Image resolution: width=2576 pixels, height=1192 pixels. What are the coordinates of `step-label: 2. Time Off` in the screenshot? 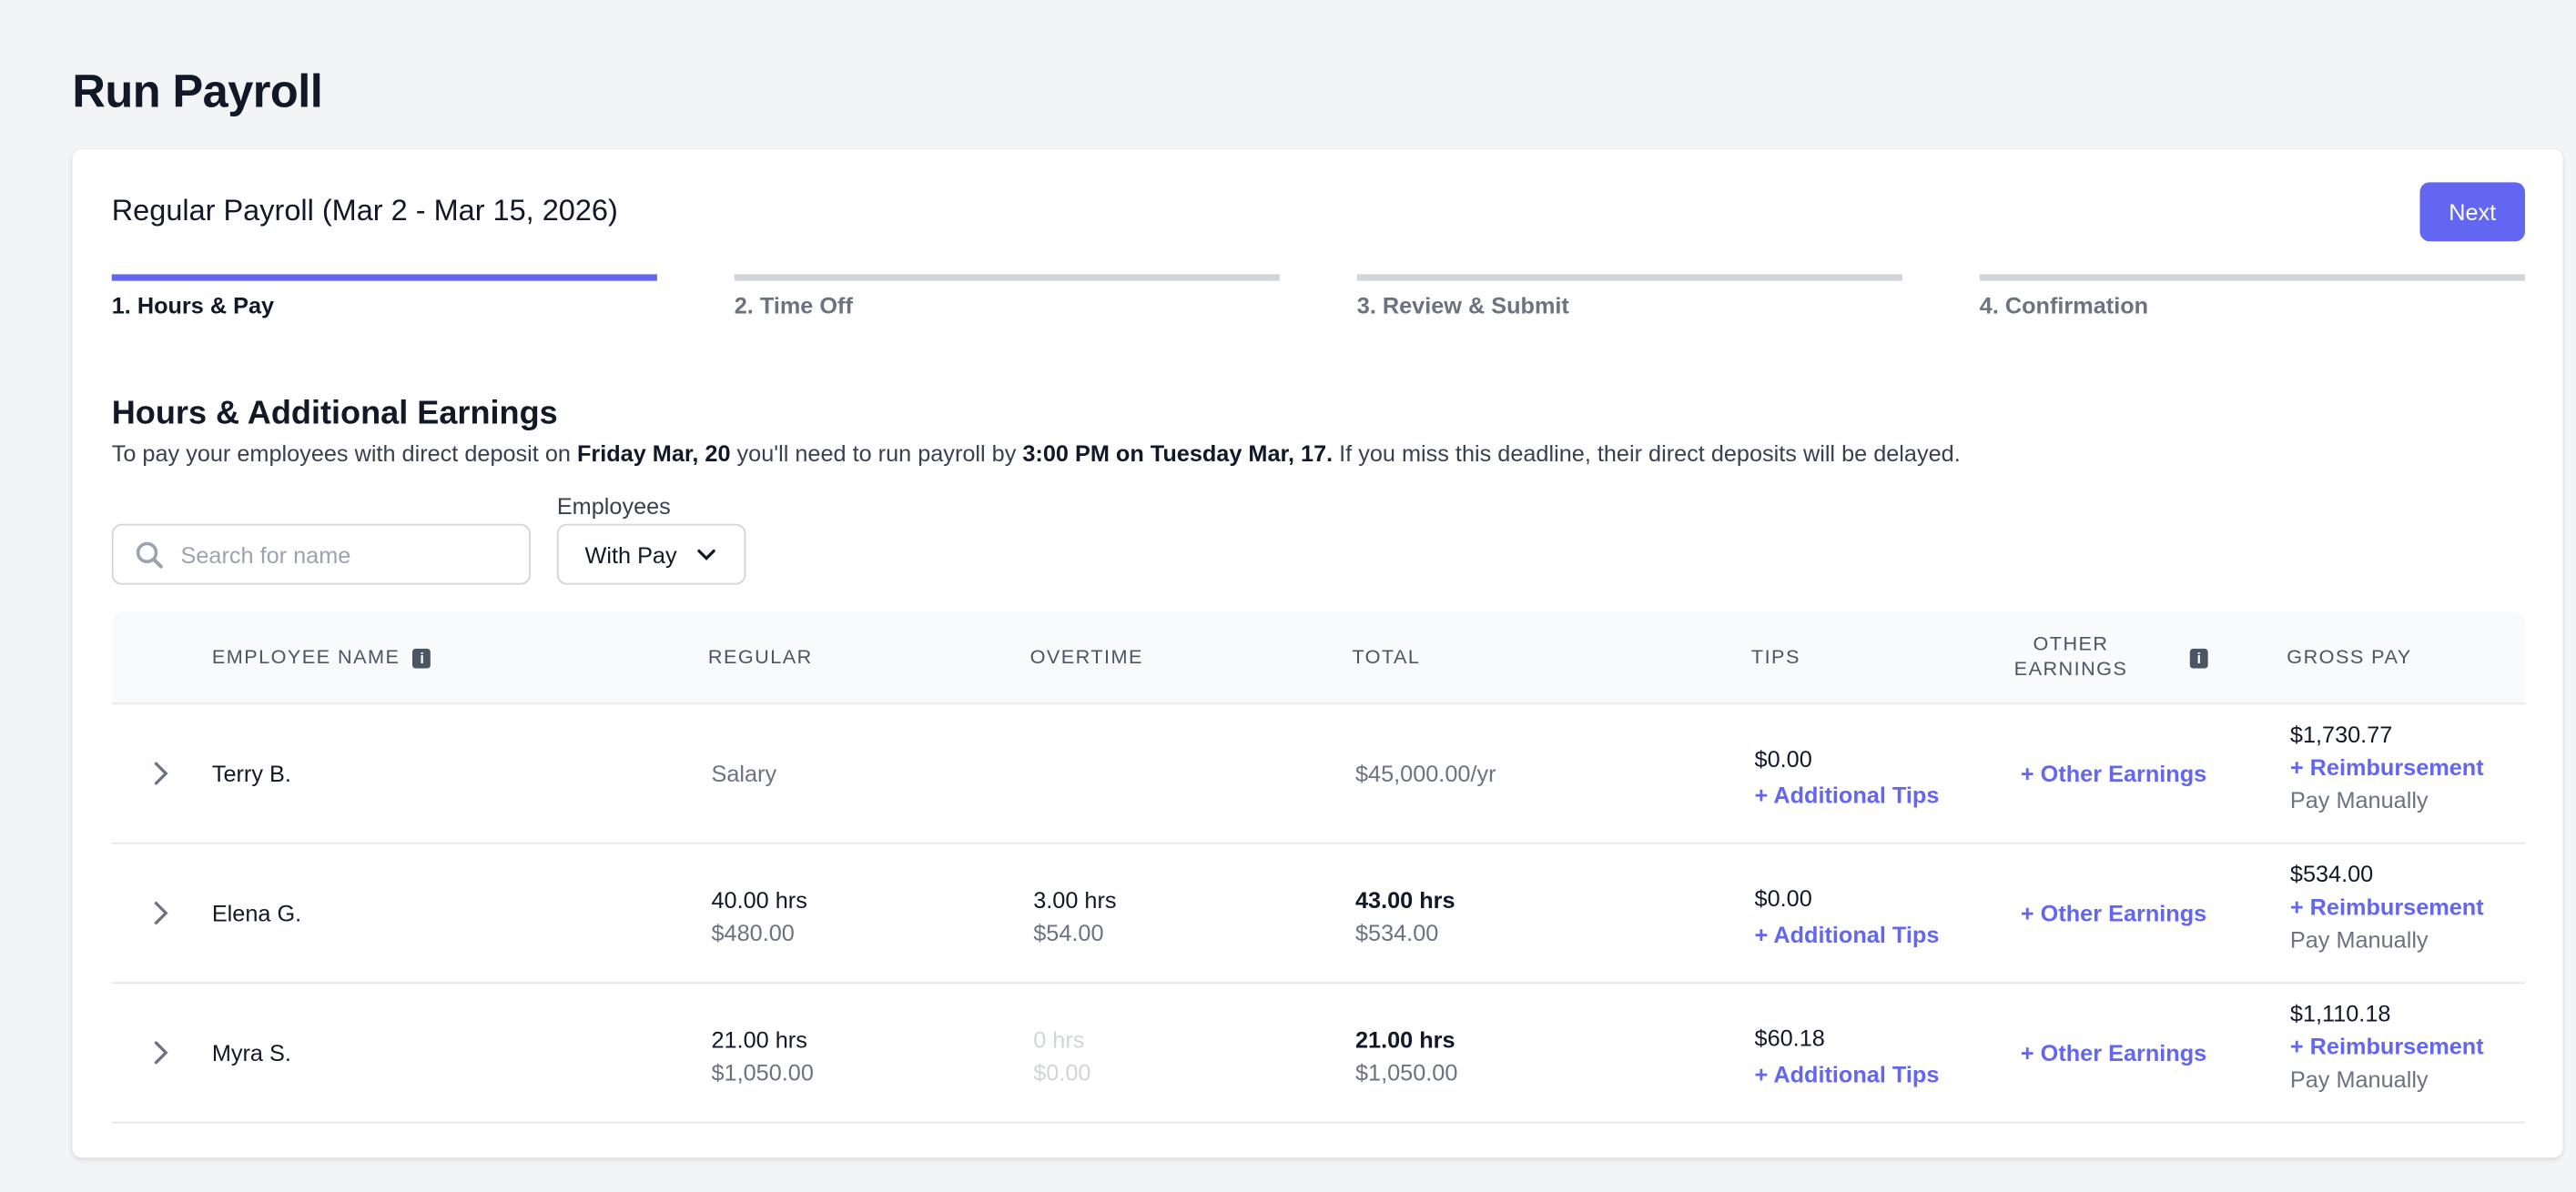 It's located at (793, 305).